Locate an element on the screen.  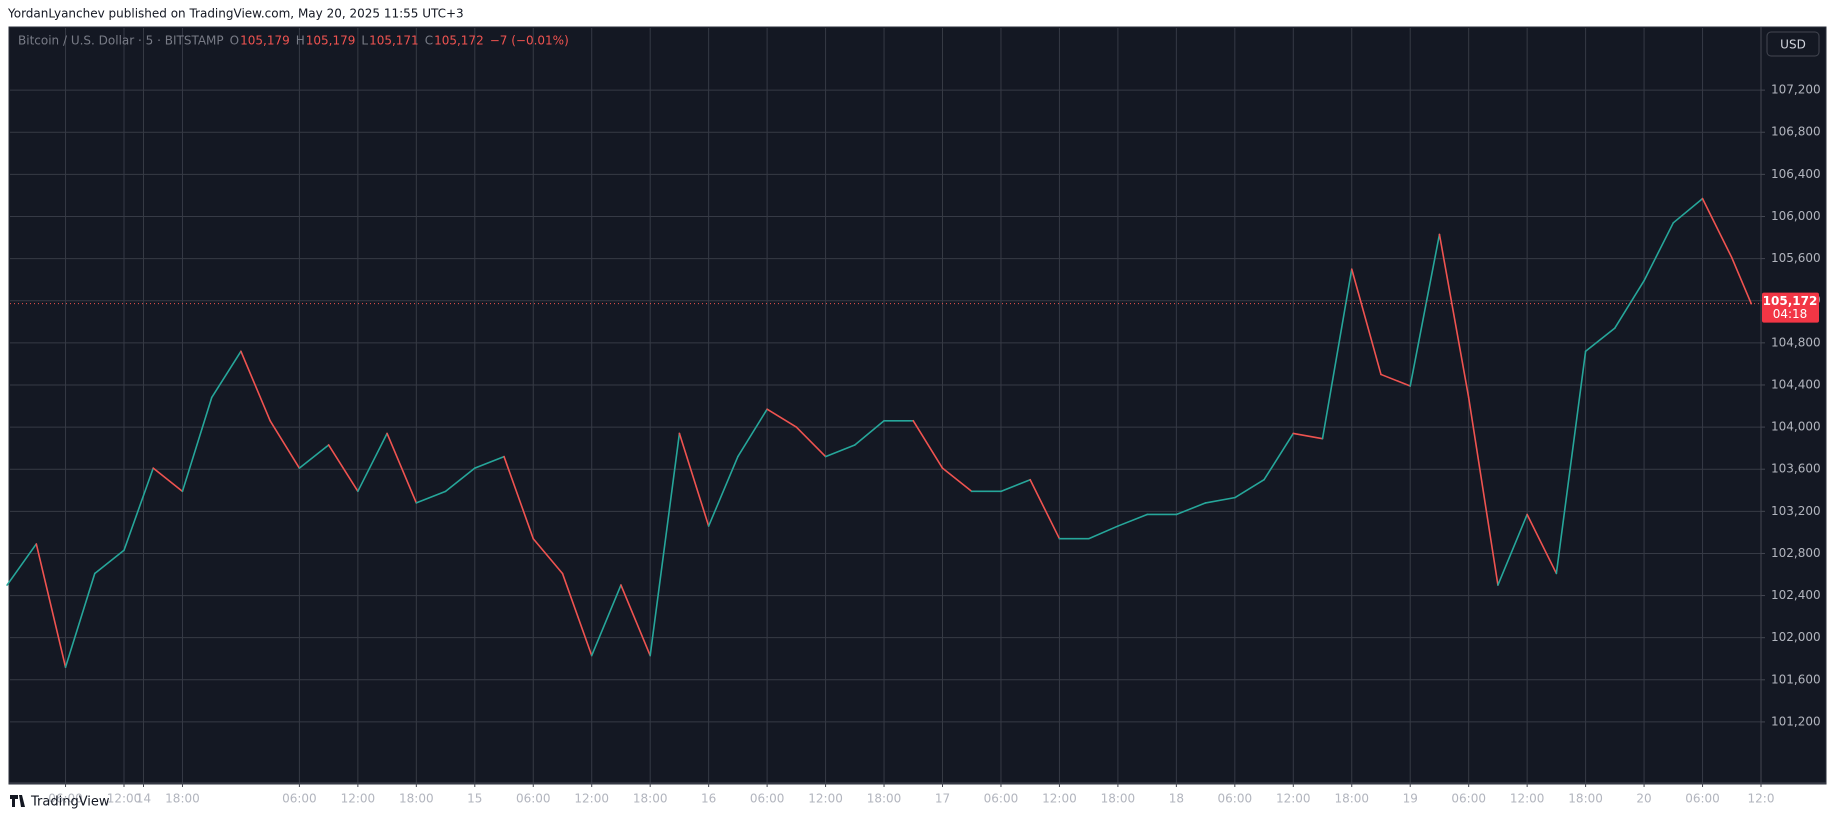
footer-brand: TradingView is located at coordinates (70, 802).